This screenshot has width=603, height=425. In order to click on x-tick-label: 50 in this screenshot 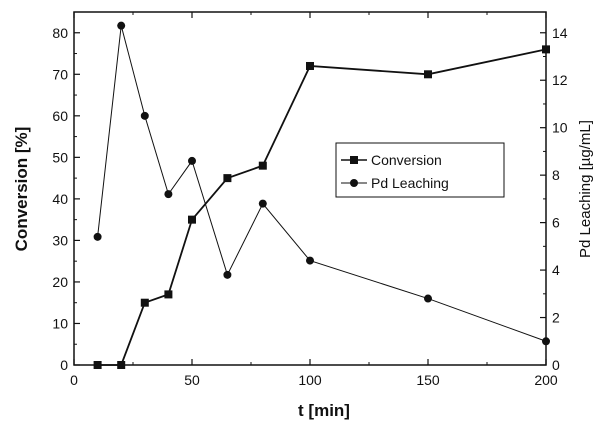, I will do `click(192, 380)`.